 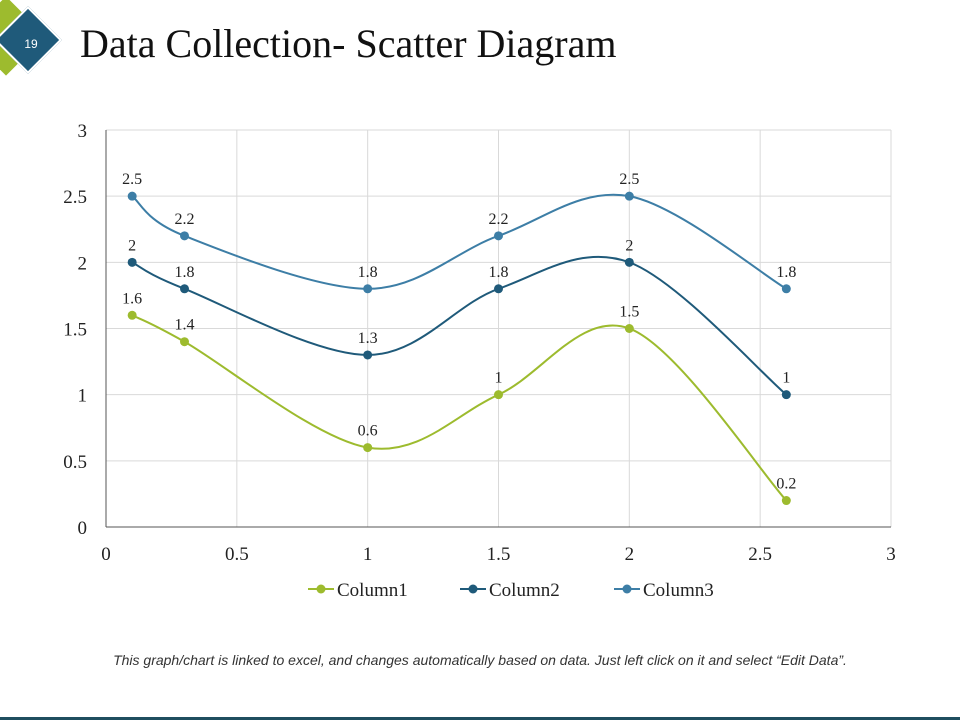 What do you see at coordinates (786, 378) in the screenshot?
I see `data-label-column2: 1` at bounding box center [786, 378].